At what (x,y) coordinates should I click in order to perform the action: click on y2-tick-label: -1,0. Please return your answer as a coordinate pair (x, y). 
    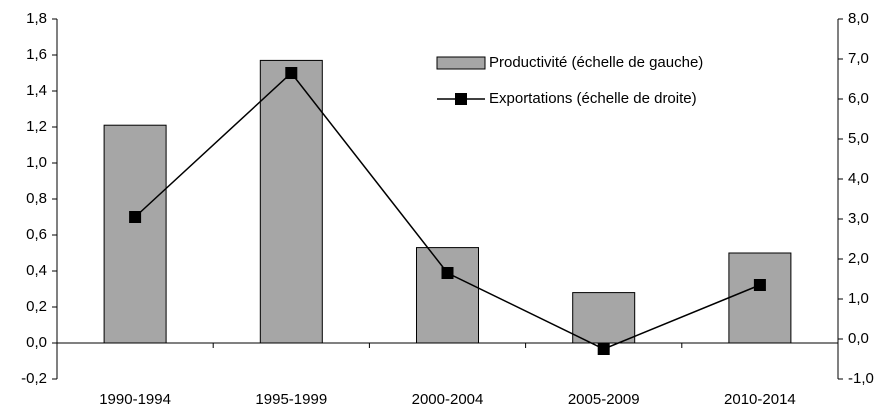
    Looking at the image, I should click on (861, 378).